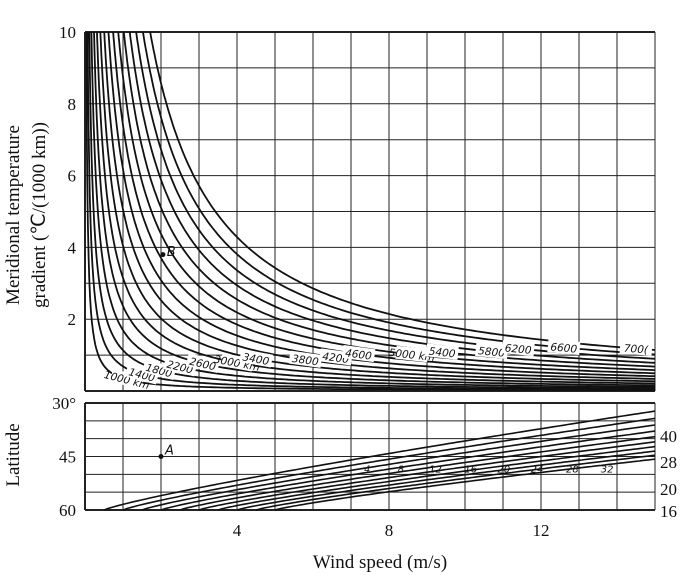 Image resolution: width=700 pixels, height=575 pixels. I want to click on bottom-curve-label-32: 32, so click(607, 470).